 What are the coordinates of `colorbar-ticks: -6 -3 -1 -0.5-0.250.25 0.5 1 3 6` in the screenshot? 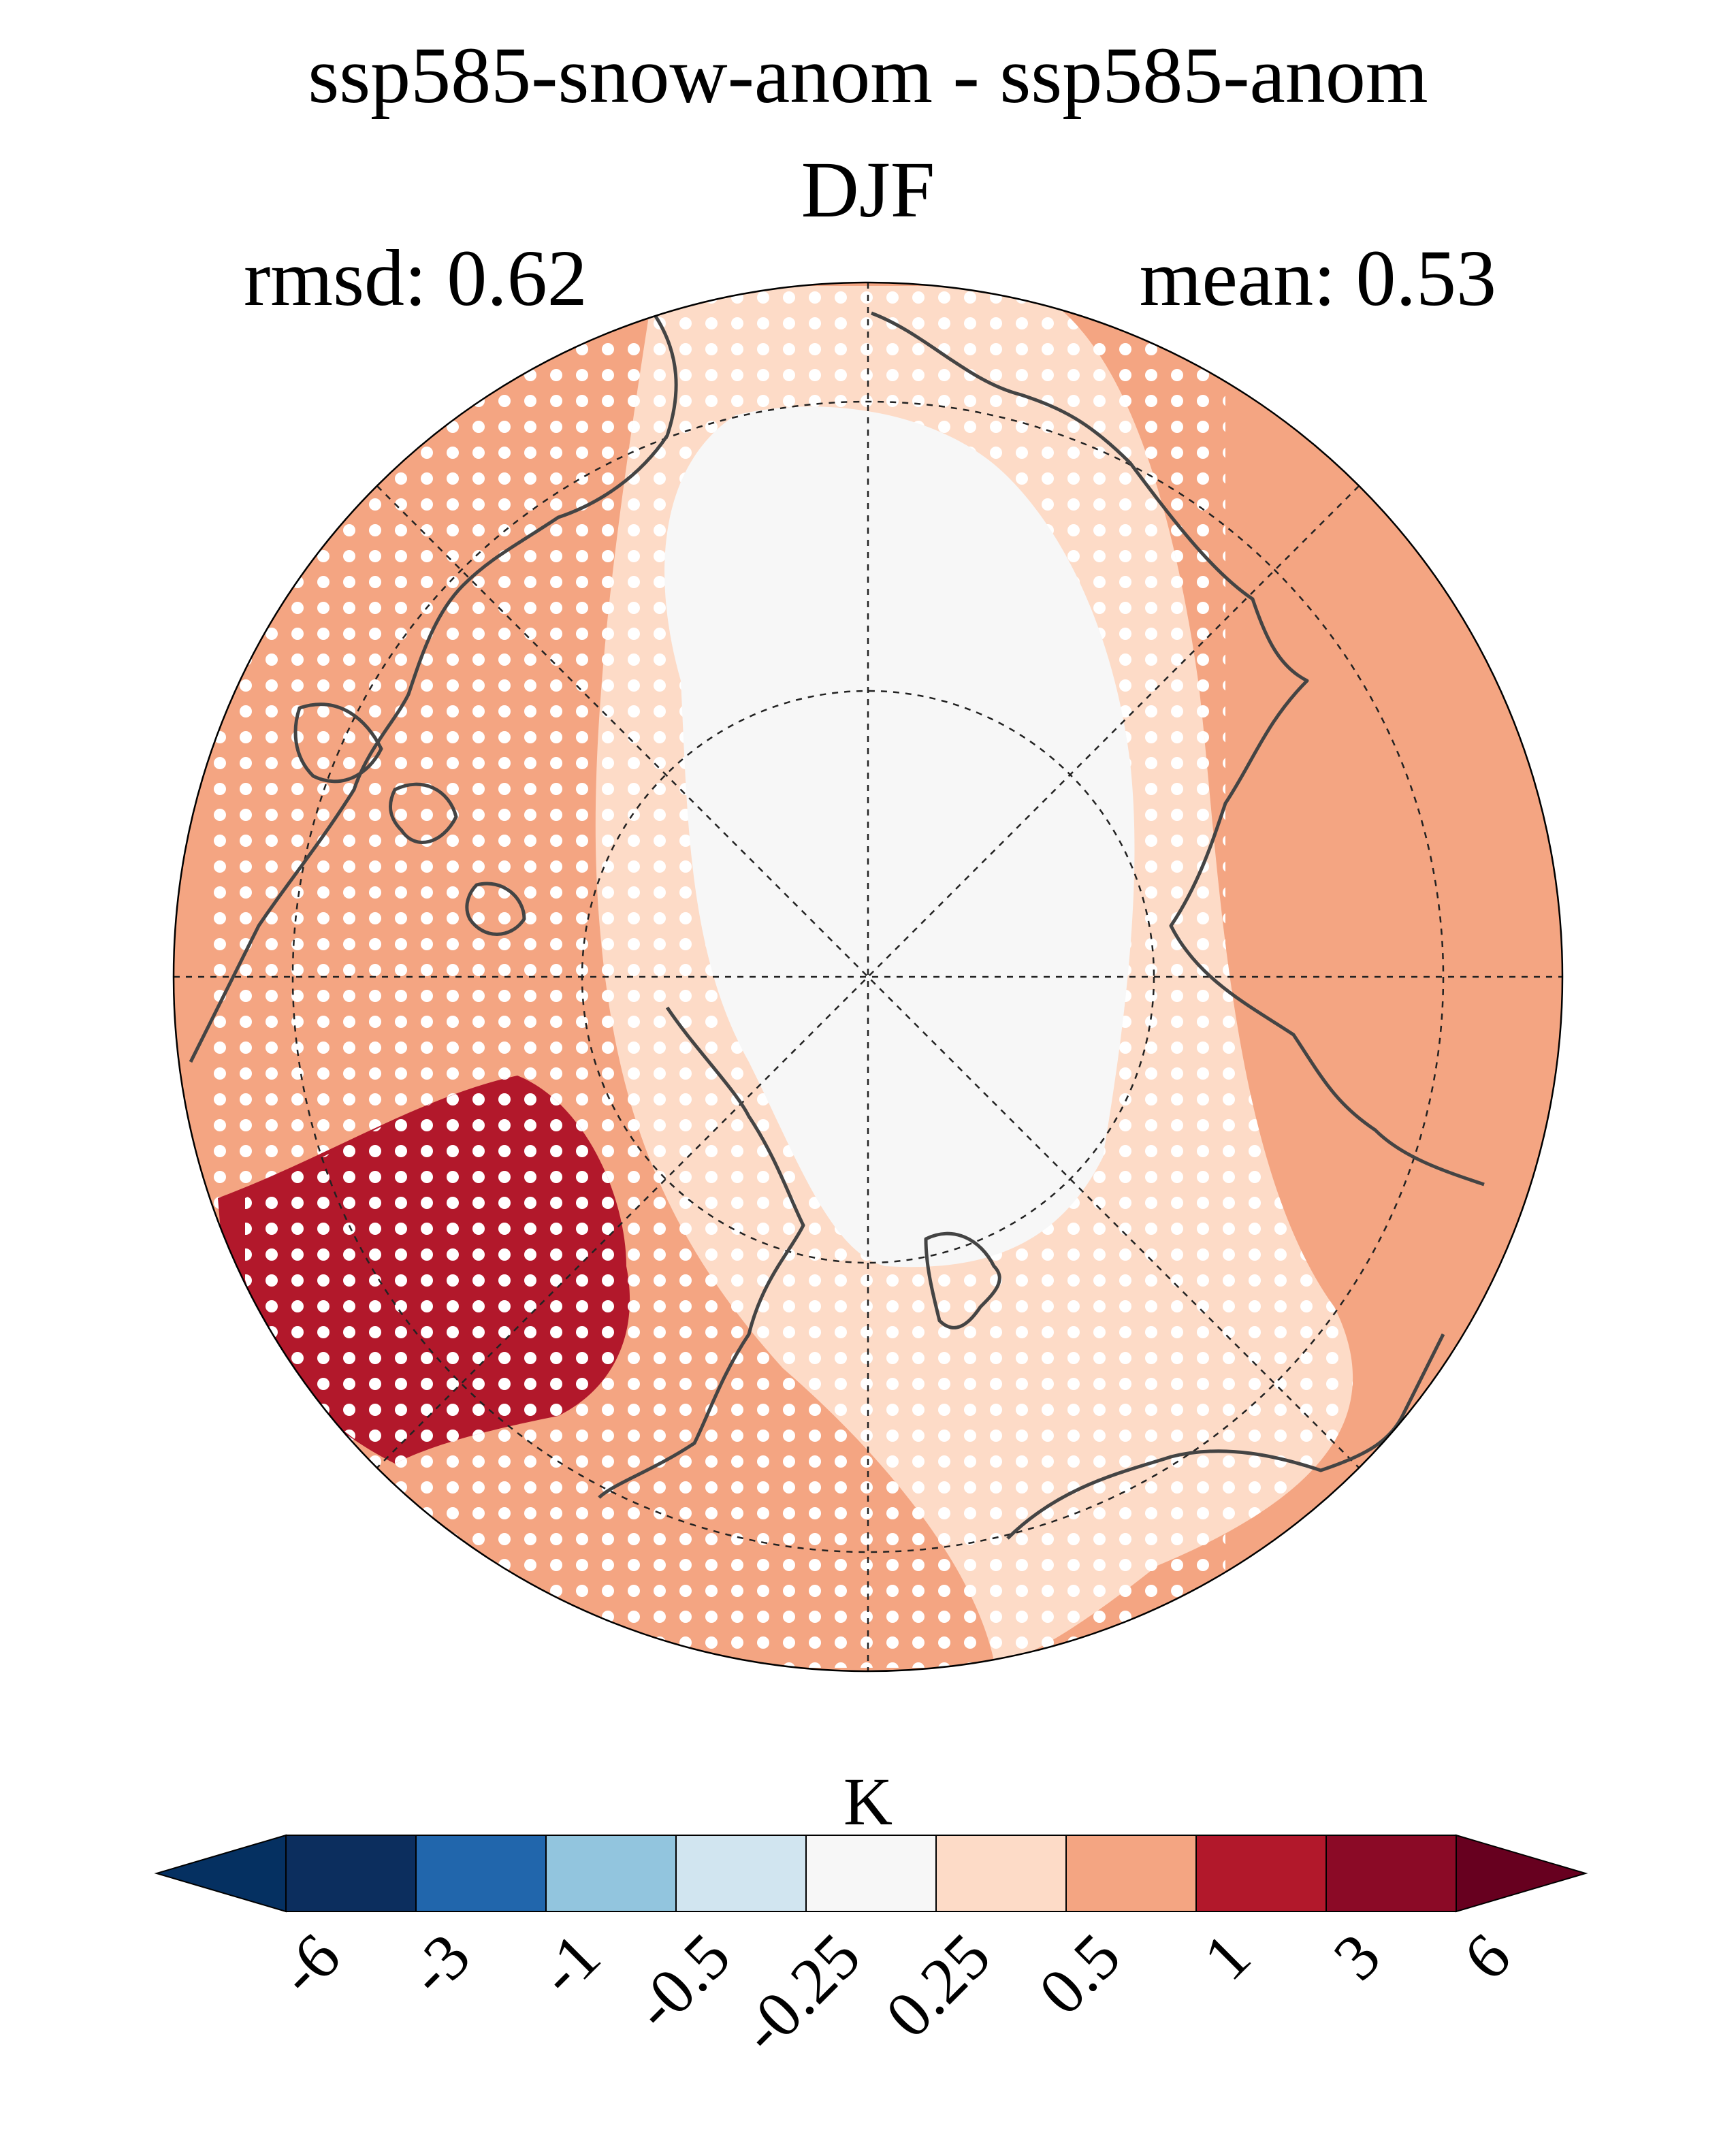 It's located at (893, 1993).